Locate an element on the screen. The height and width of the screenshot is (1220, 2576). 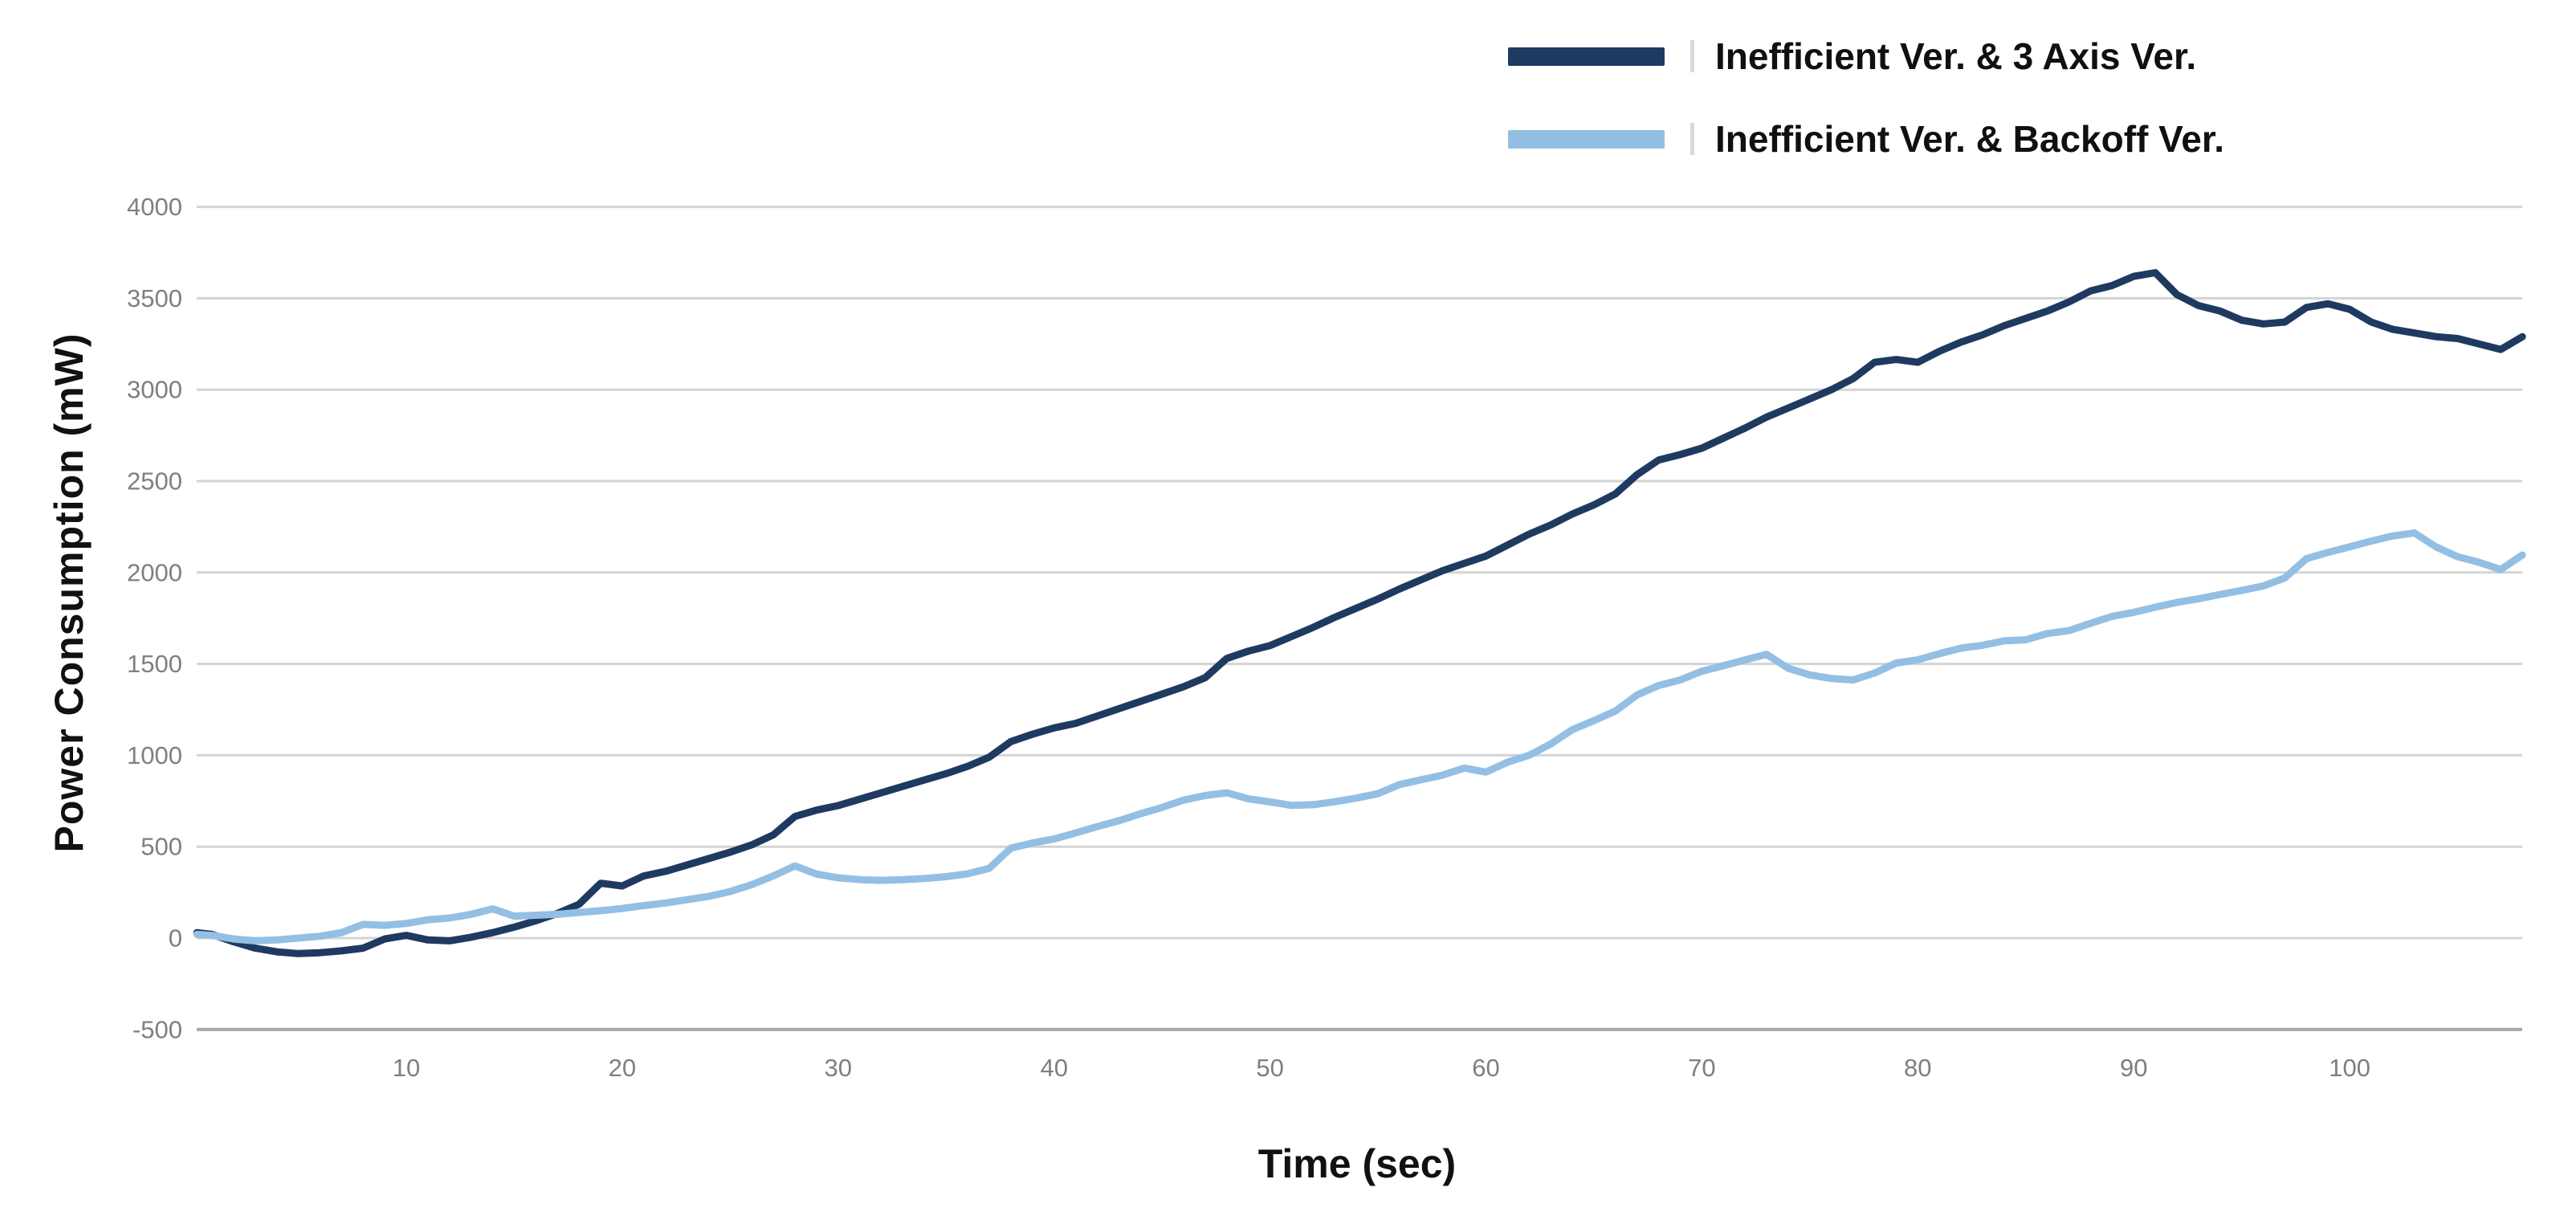
x-tick-label-70: 70 is located at coordinates (1701, 1068).